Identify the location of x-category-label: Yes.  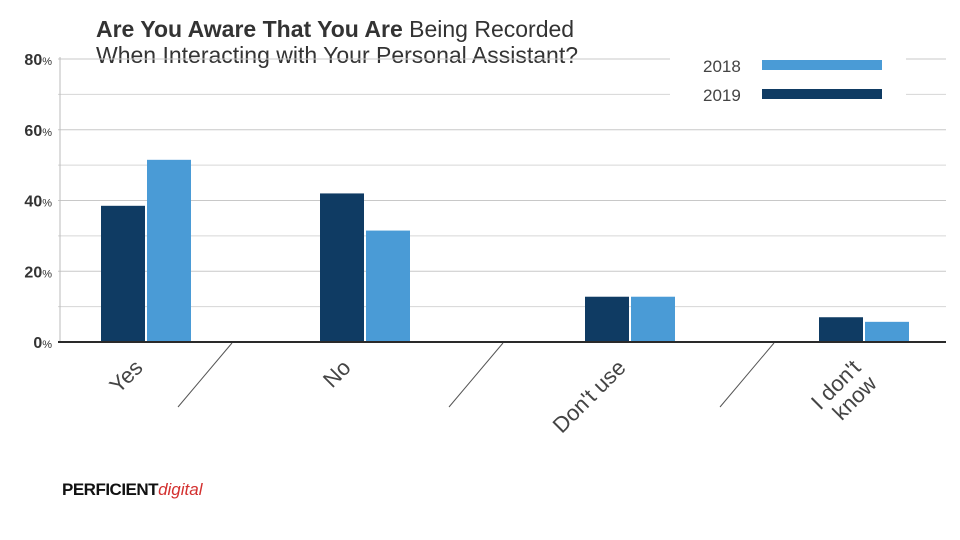
(125, 376).